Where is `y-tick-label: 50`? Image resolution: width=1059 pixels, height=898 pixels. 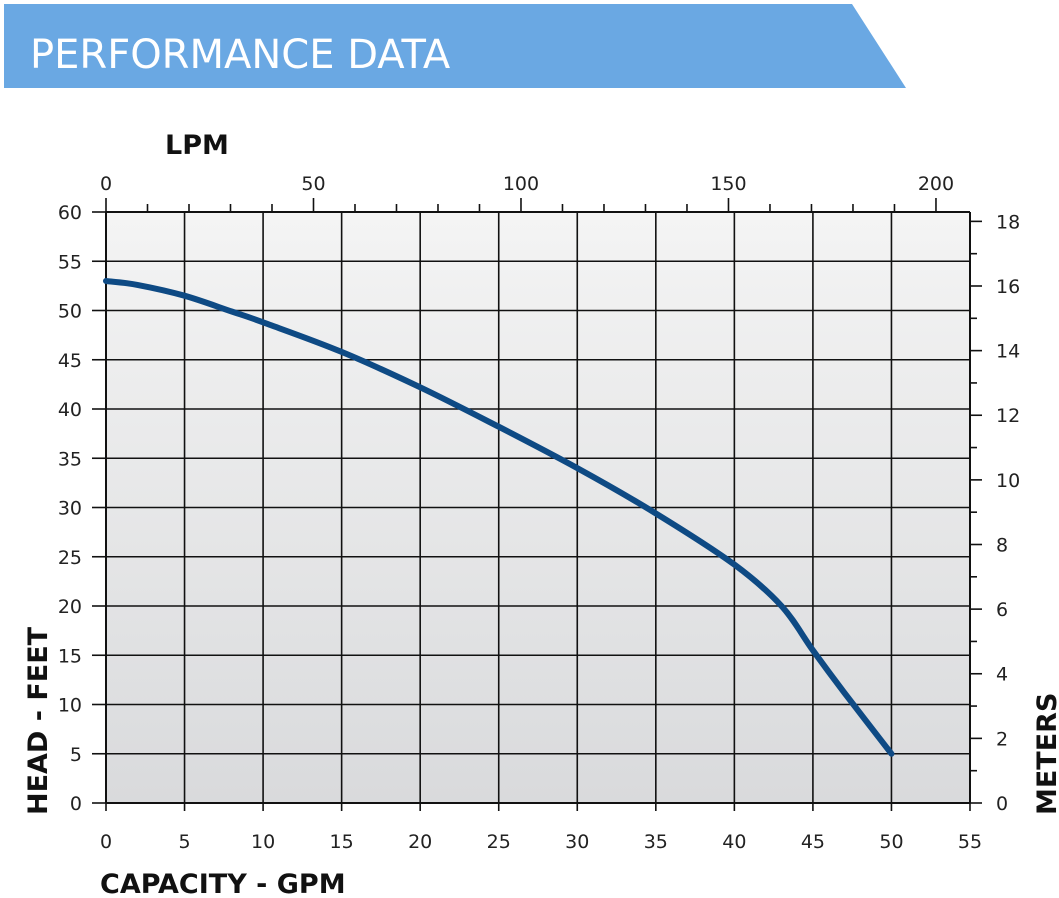
y-tick-label: 50 is located at coordinates (70, 312).